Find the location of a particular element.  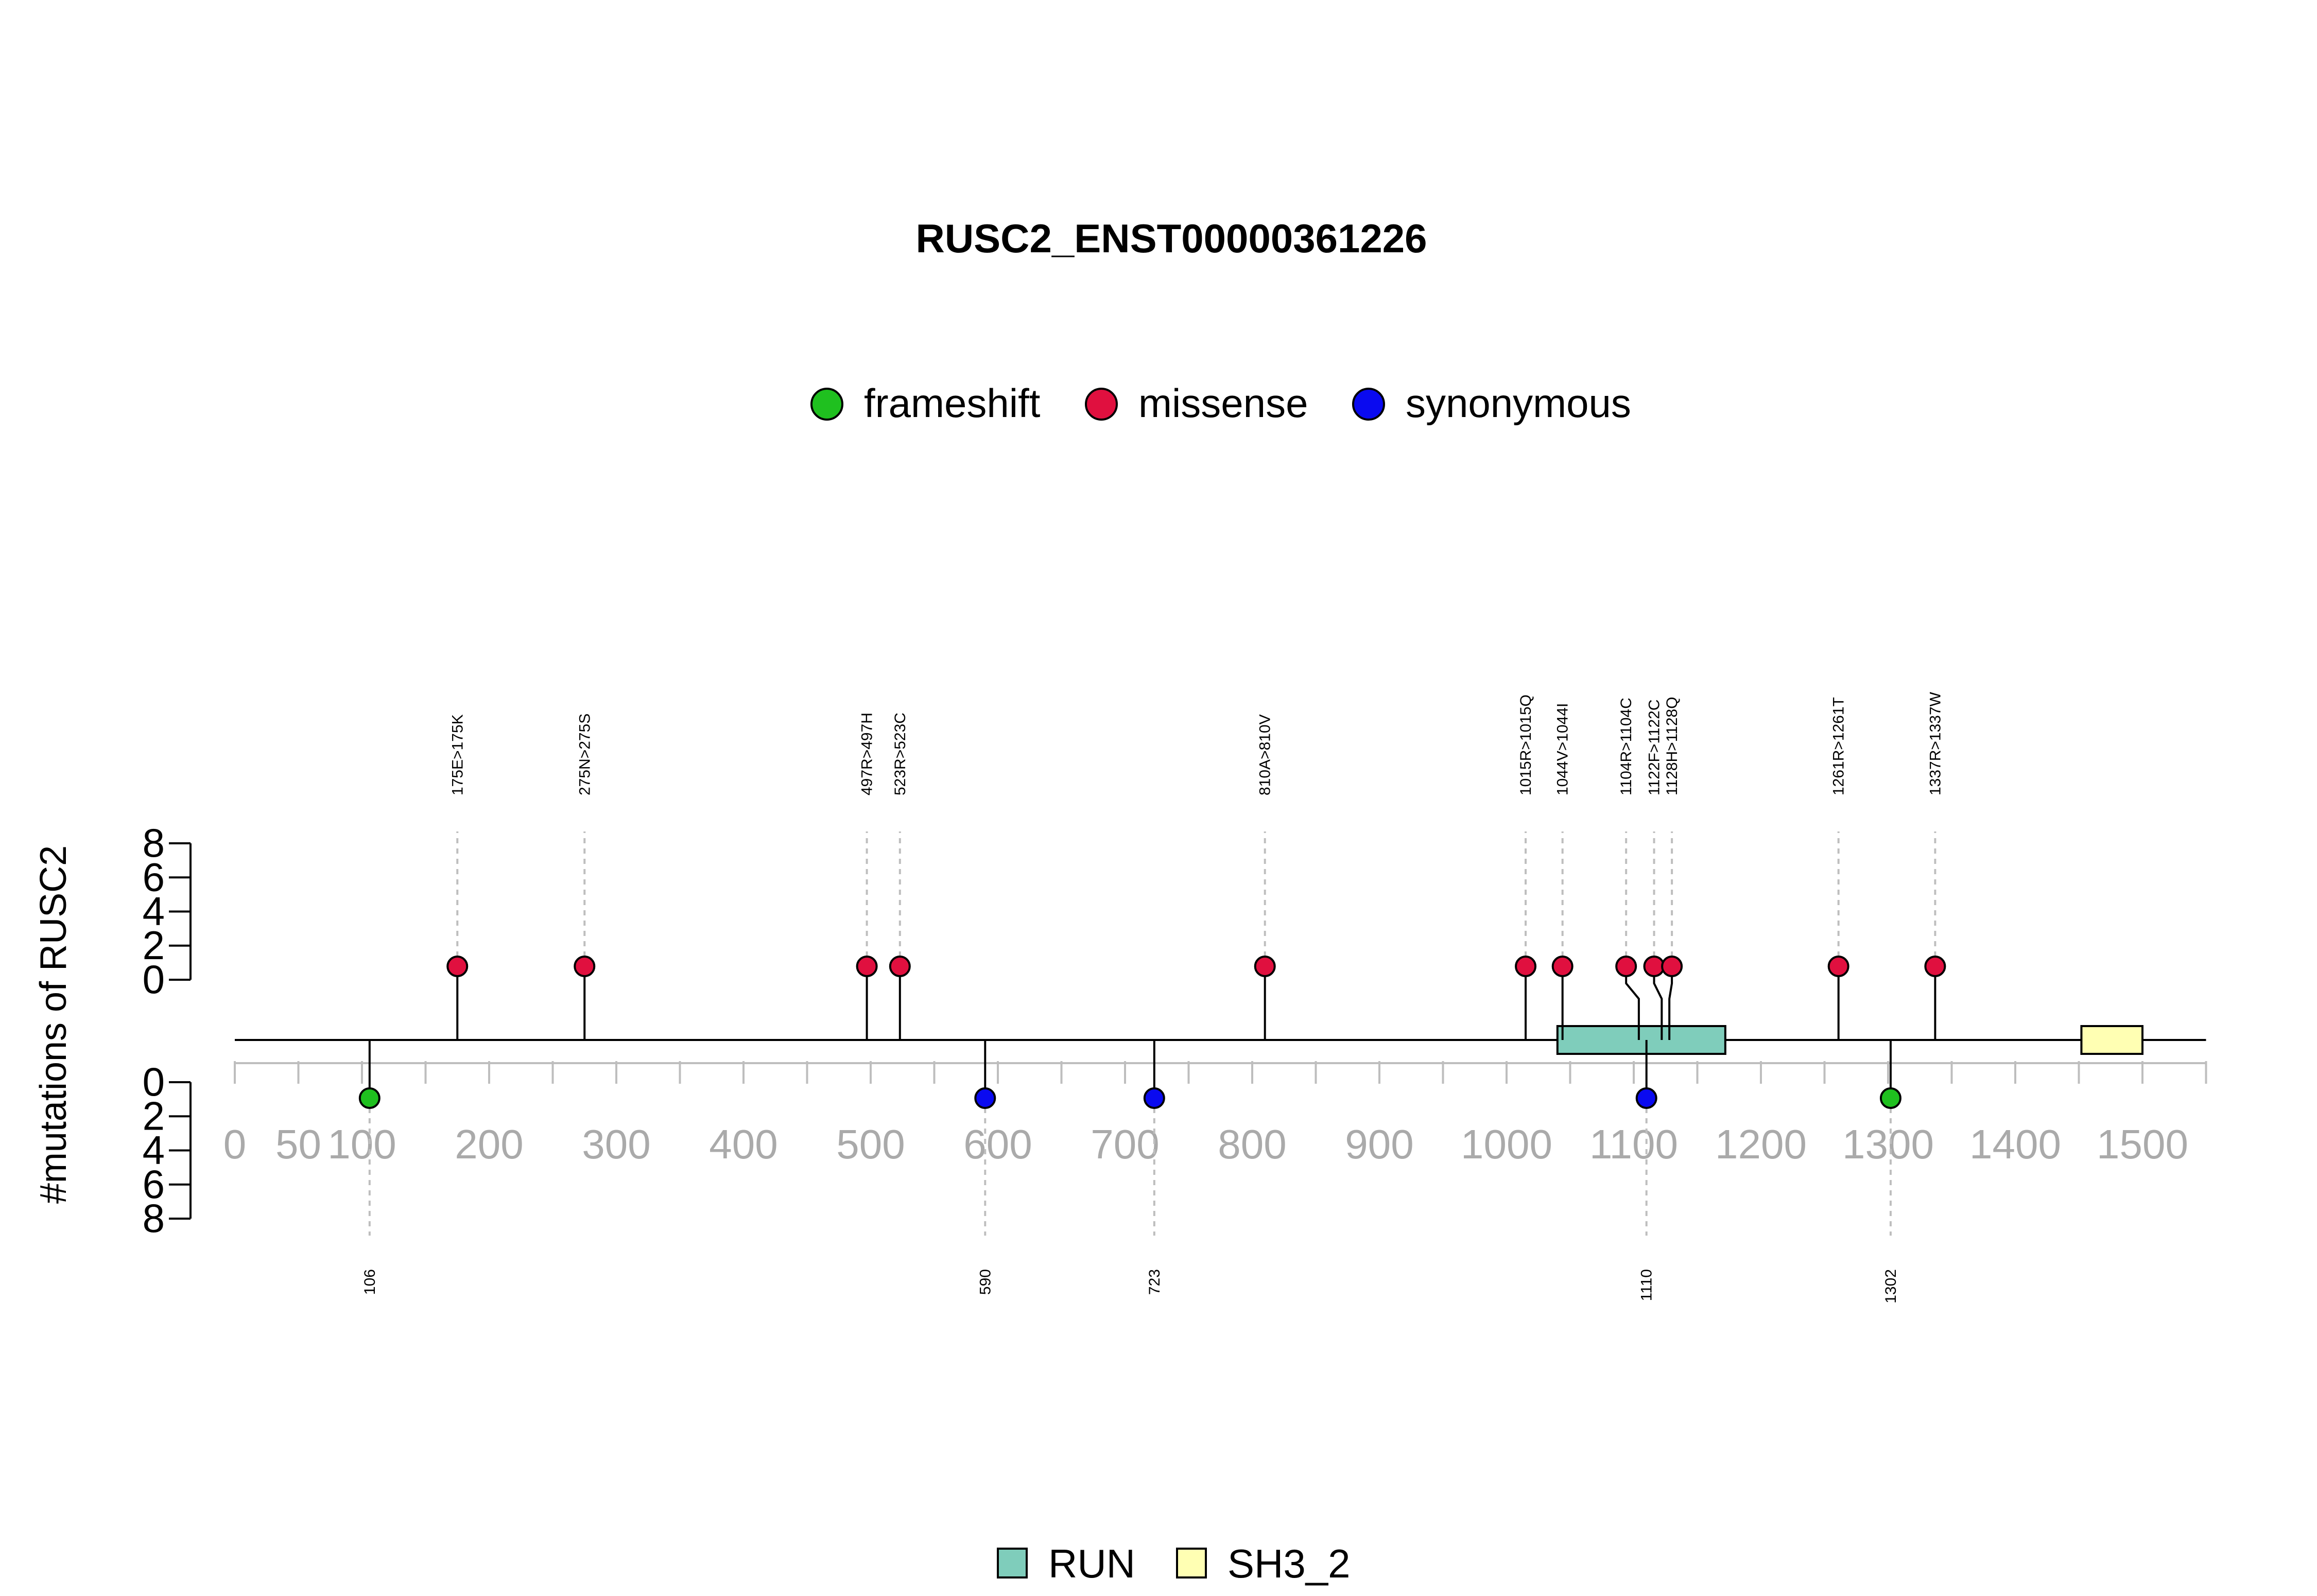

lollipop-top-1337: 1337R>1337W is located at coordinates (1935, 866).